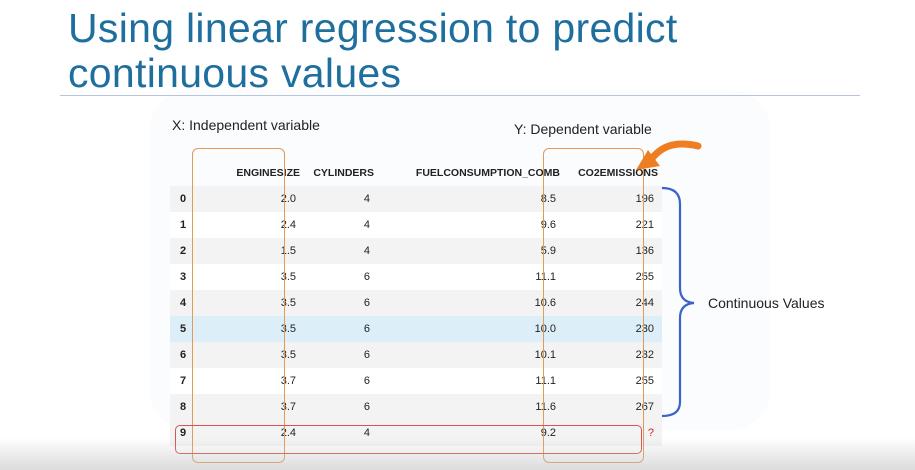  I want to click on title-line-2: continuous values, so click(235, 73).